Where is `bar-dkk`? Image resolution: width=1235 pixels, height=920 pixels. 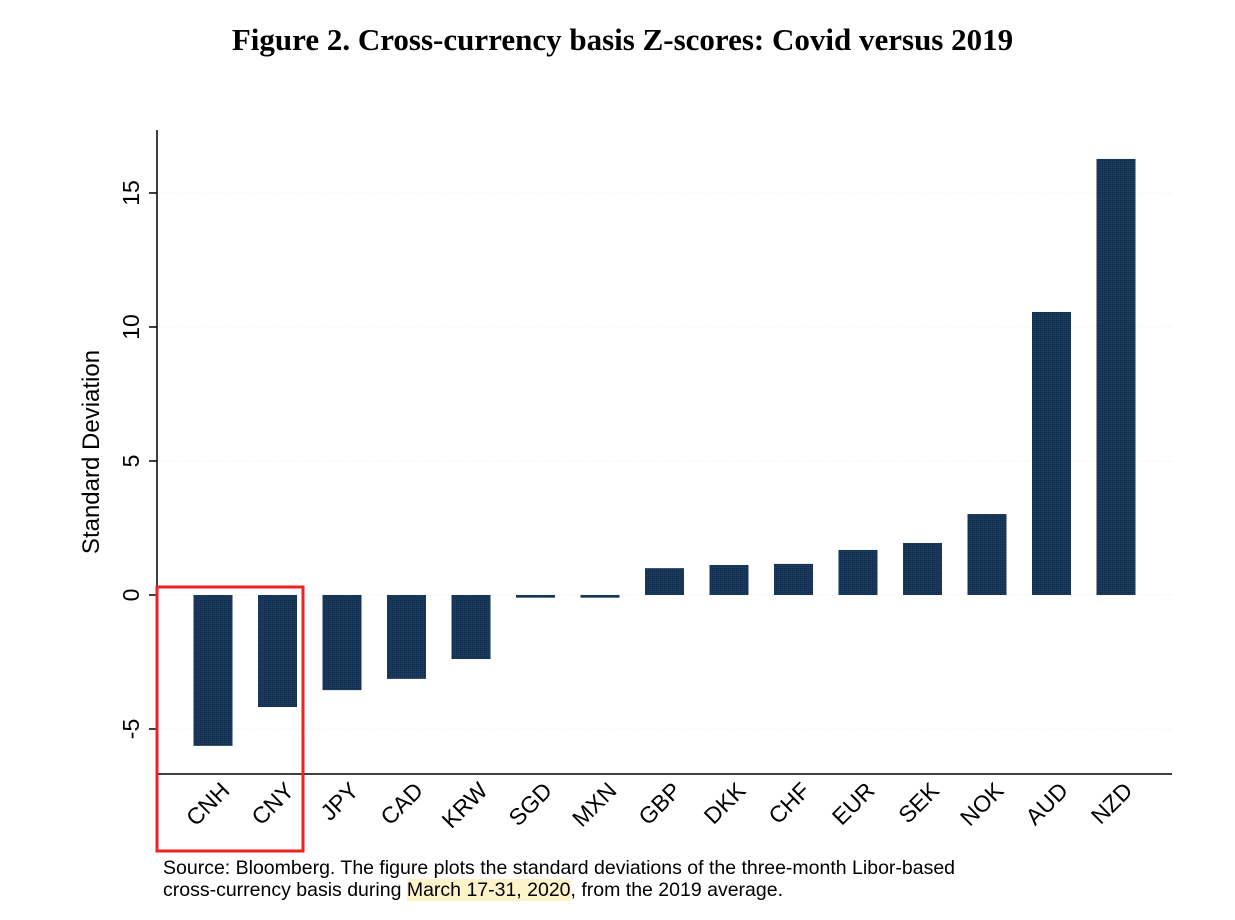
bar-dkk is located at coordinates (729, 579).